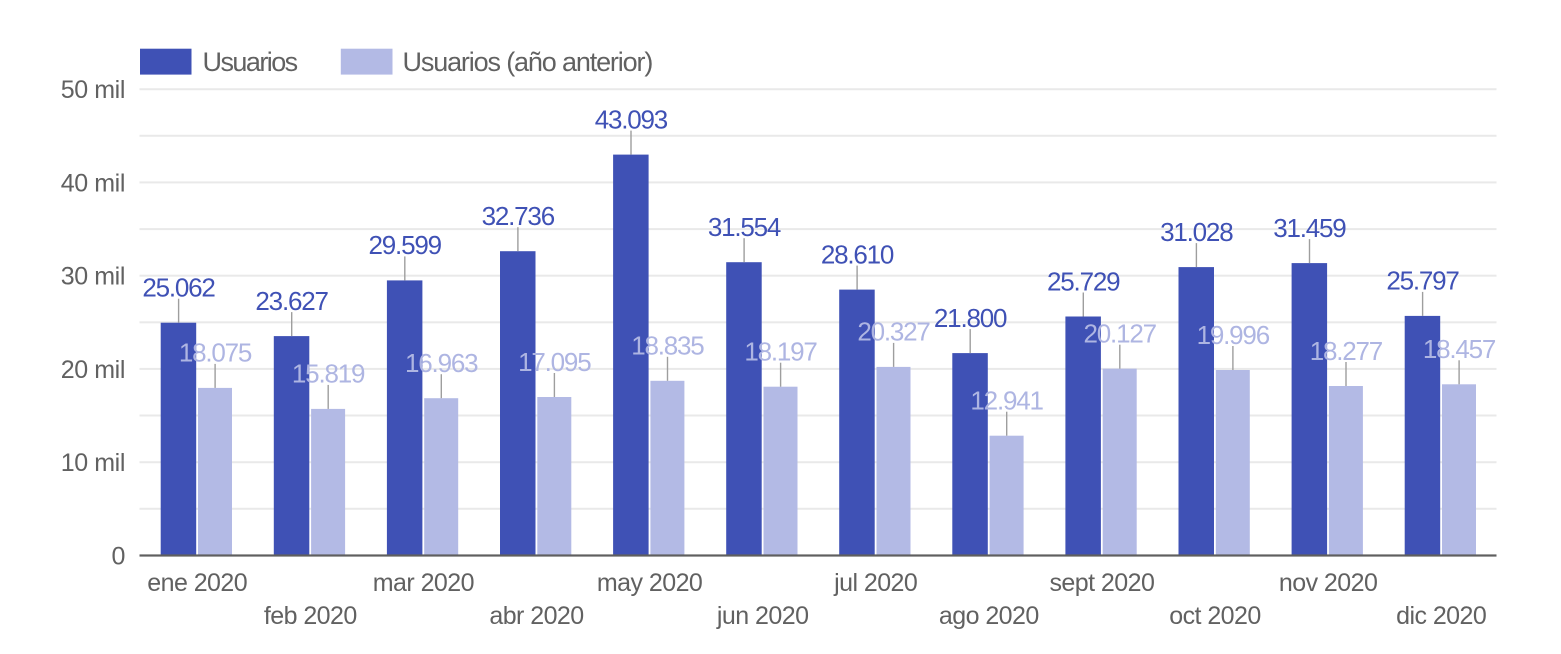 The height and width of the screenshot is (654, 1561). I want to click on svg-text: 29.599, so click(405, 245).